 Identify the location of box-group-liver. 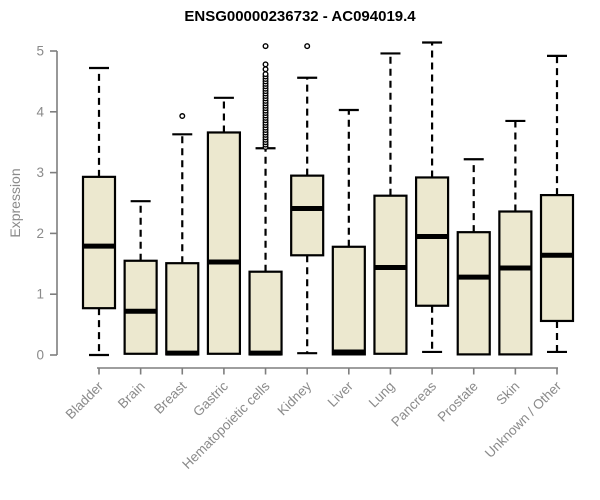
(348, 232).